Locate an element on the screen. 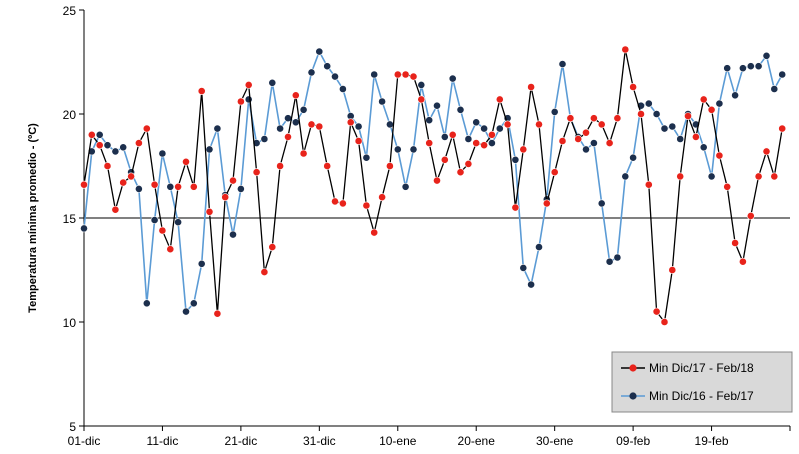 The width and height of the screenshot is (799, 454). y-tick-label: 5 is located at coordinates (72, 427).